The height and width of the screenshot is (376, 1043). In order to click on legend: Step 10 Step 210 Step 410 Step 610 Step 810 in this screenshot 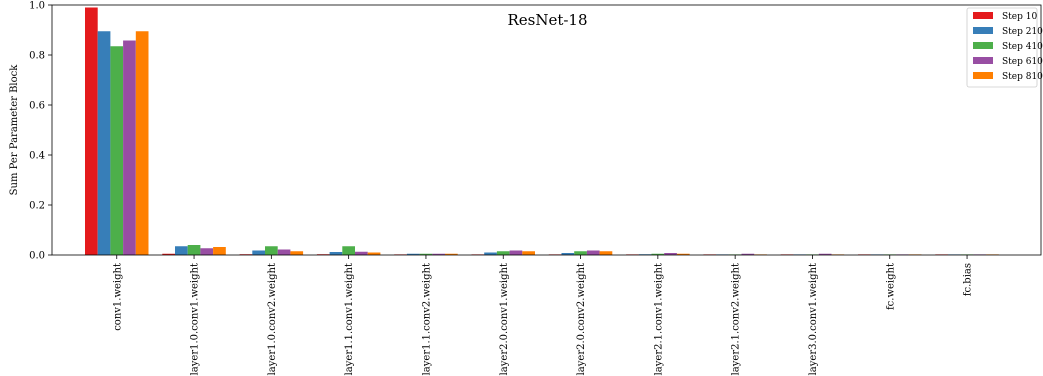, I will do `click(1004, 47)`.